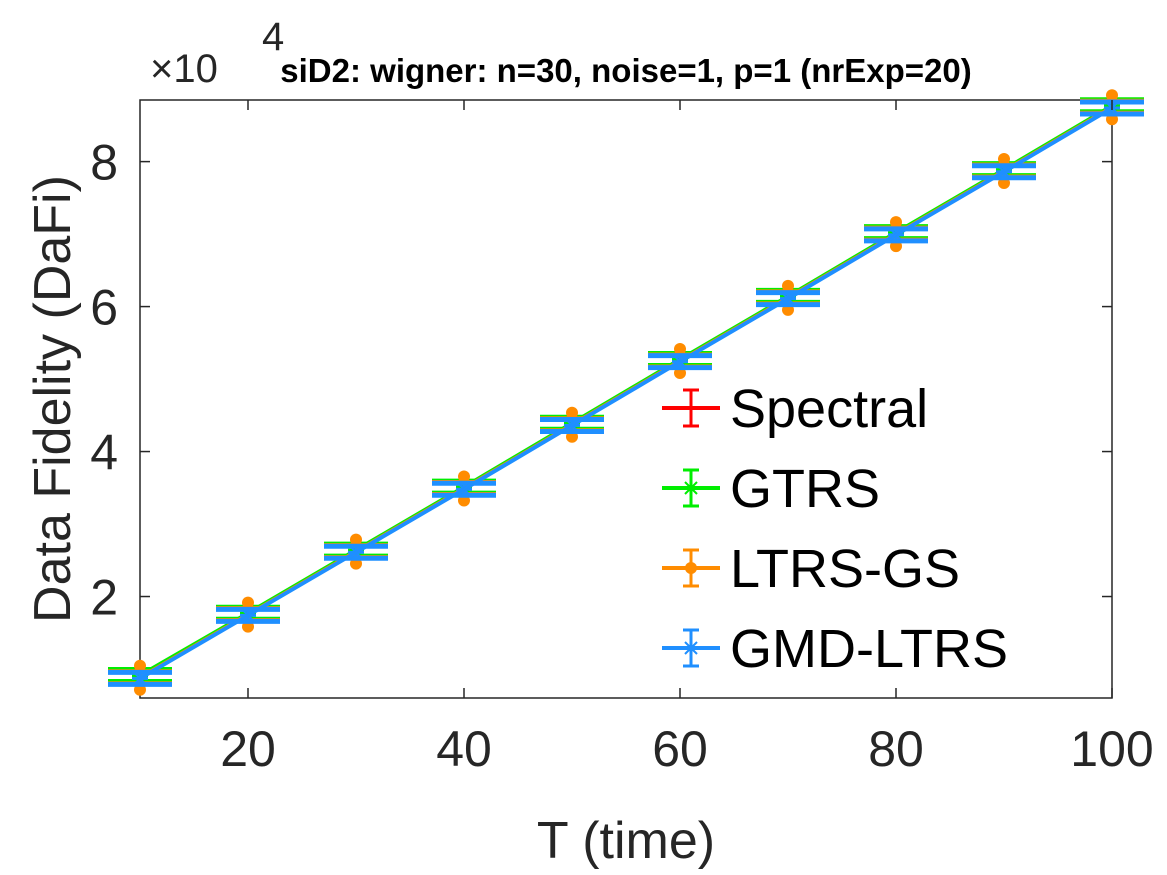 Image resolution: width=1167 pixels, height=875 pixels. What do you see at coordinates (626, 841) in the screenshot?
I see `x-axis-label: T (time)` at bounding box center [626, 841].